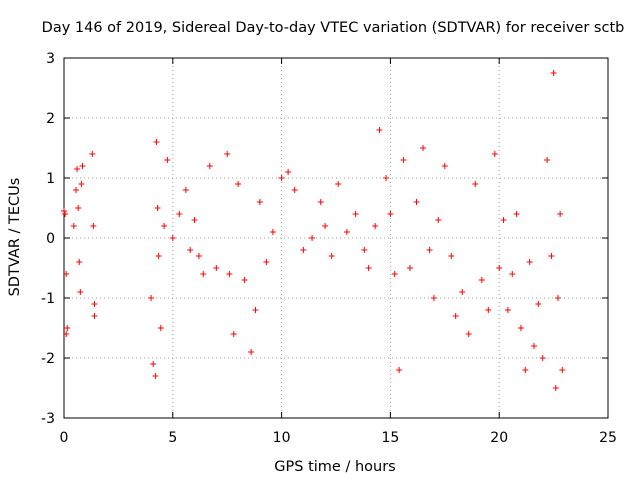  What do you see at coordinates (15, 237) in the screenshot?
I see `y-axis-label: SDTVAR / TECUs` at bounding box center [15, 237].